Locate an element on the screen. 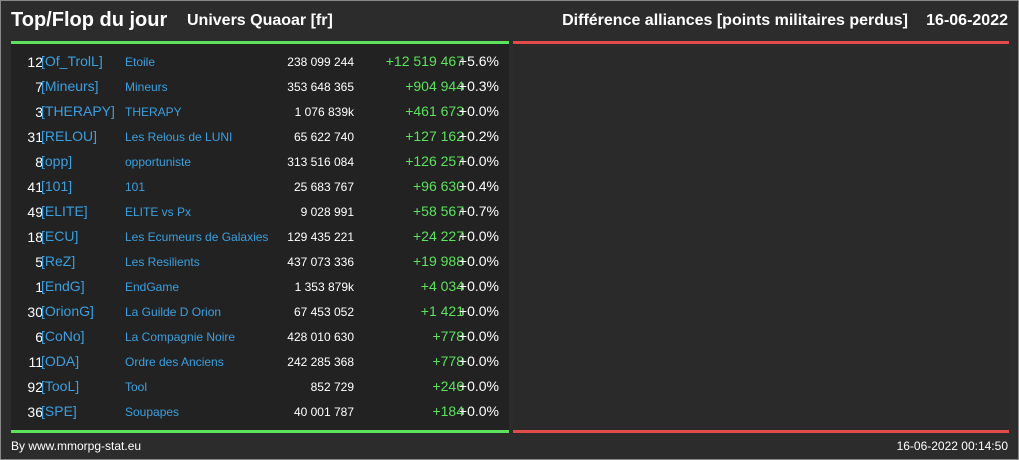 The width and height of the screenshot is (1019, 460). points-difference: +58 567 is located at coordinates (438, 211).